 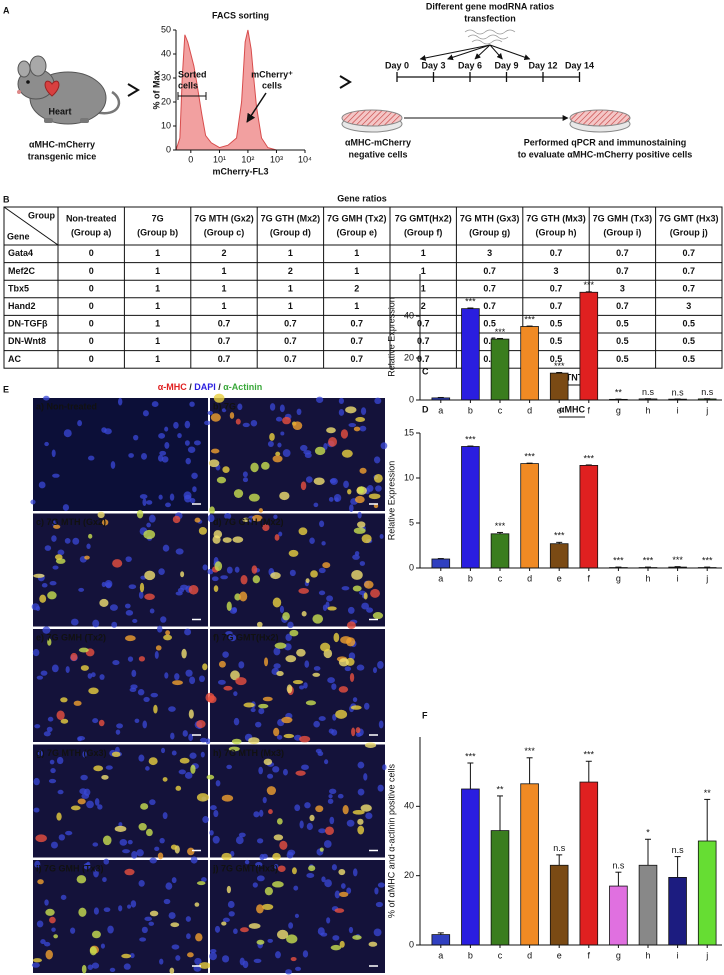 What do you see at coordinates (18, 288) in the screenshot?
I see `gene-name: Tbx5` at bounding box center [18, 288].